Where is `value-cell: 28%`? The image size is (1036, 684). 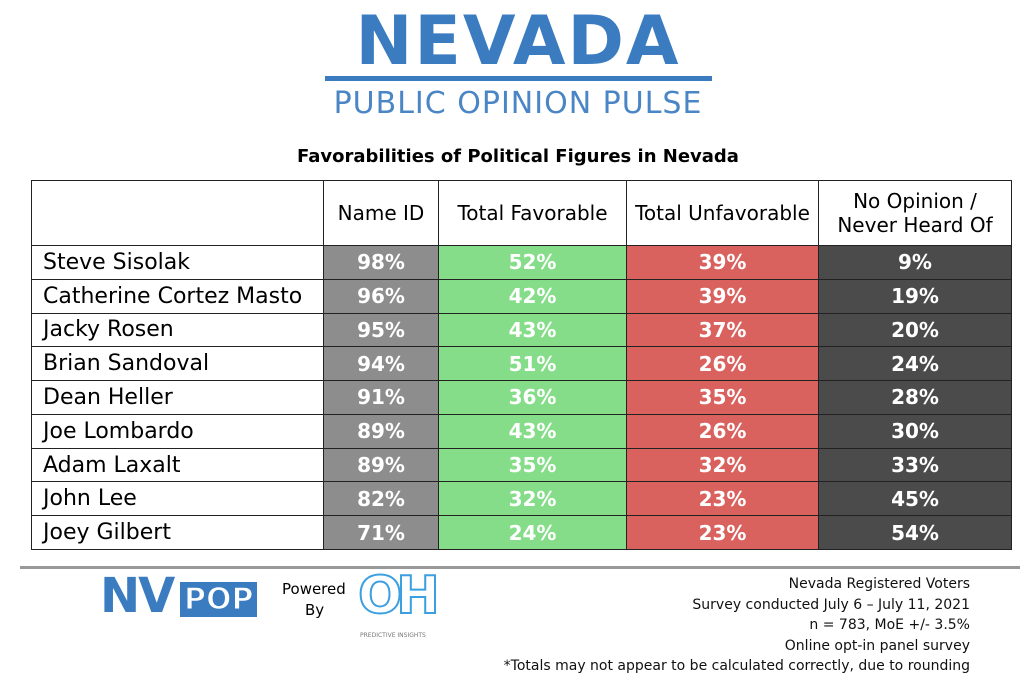 value-cell: 28% is located at coordinates (915, 397).